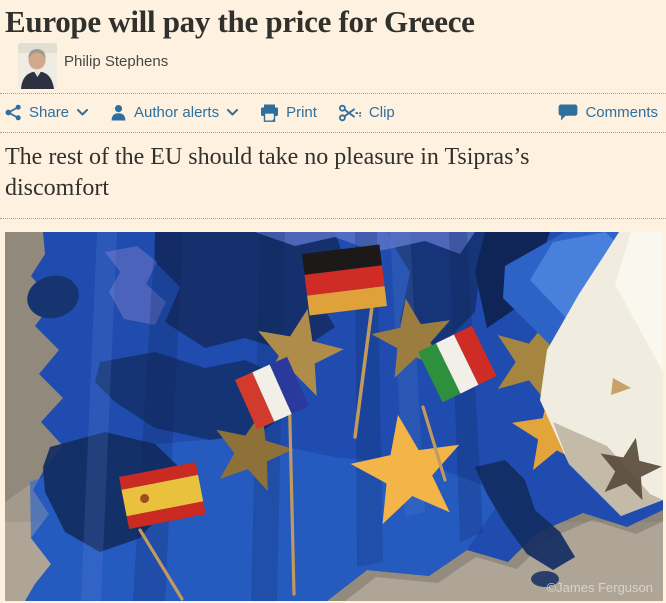 The width and height of the screenshot is (666, 603). What do you see at coordinates (240, 21) in the screenshot?
I see `page-title: Europe will pay the price for Greece` at bounding box center [240, 21].